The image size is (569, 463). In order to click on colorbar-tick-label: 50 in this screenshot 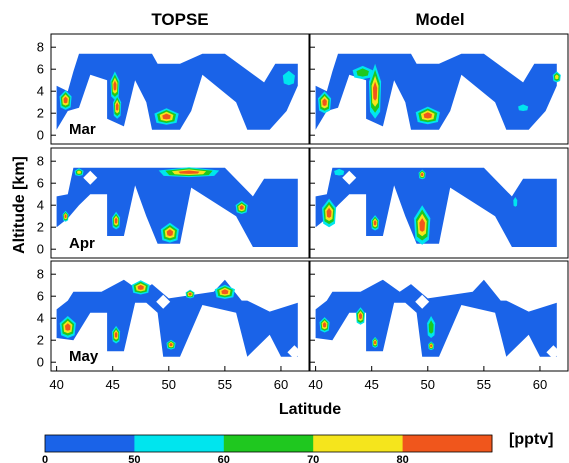, I will do `click(134, 458)`.